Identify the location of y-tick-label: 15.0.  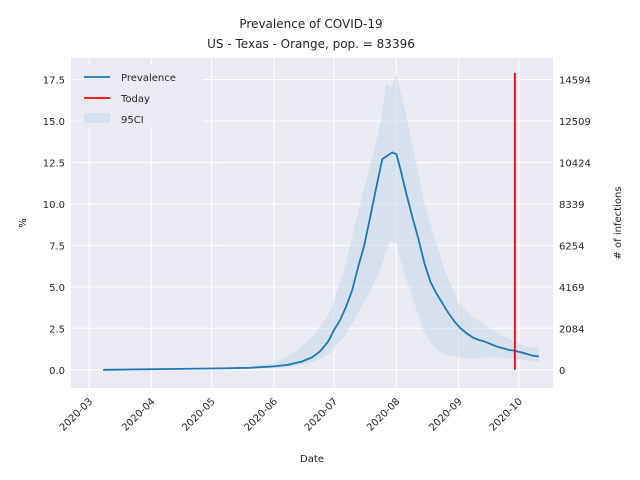
(54, 122).